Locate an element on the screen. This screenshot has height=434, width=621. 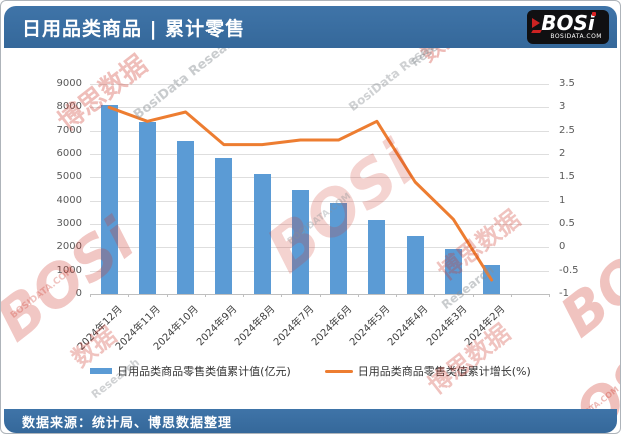
y-axis-left-tick: 0 is located at coordinates (78, 293).